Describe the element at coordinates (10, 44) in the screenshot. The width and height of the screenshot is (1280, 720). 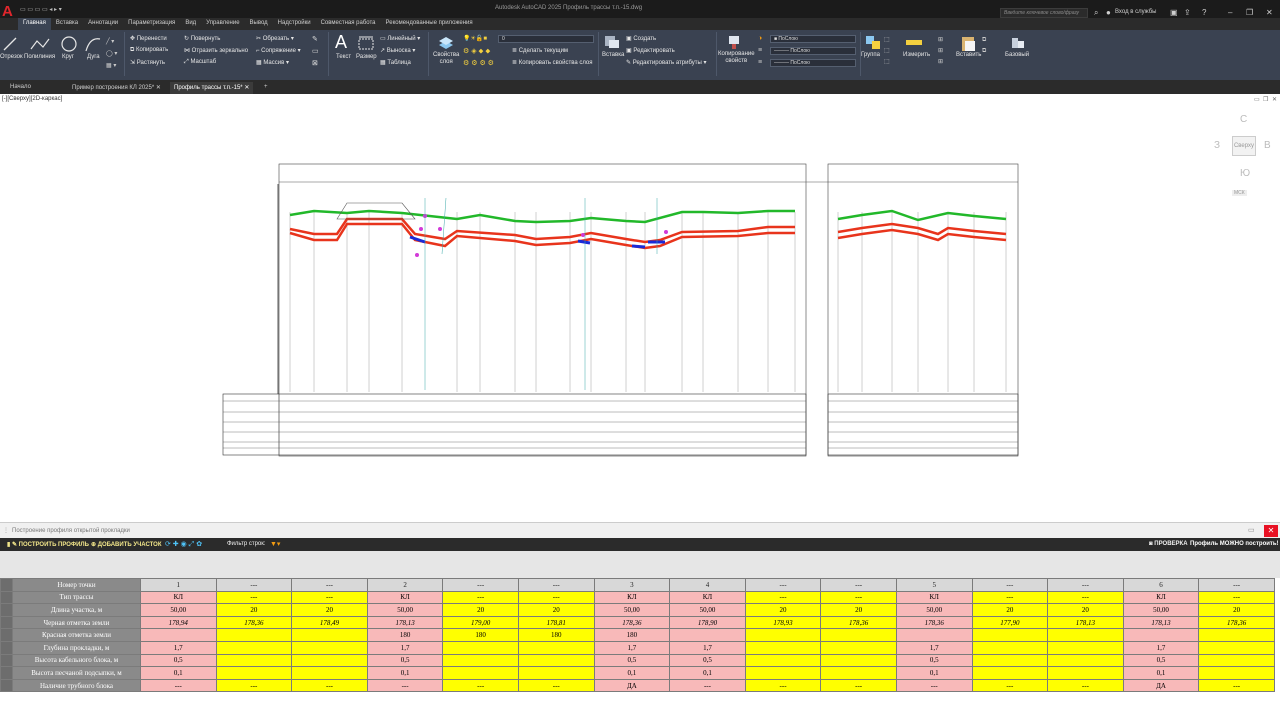
I see `line-icon` at that location.